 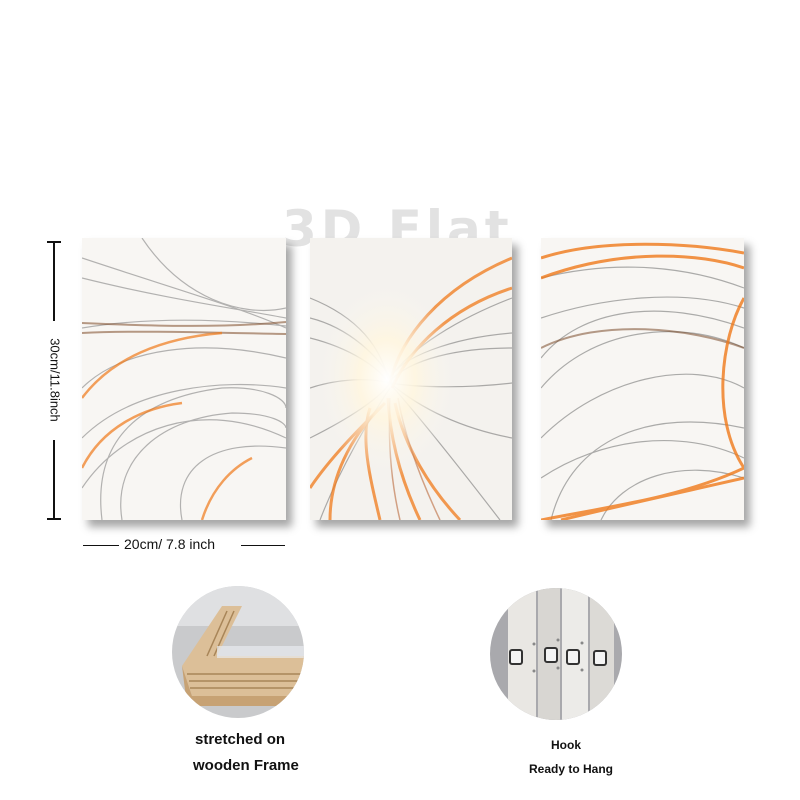 What do you see at coordinates (101, 545) in the screenshot?
I see `width-dimension-line-left` at bounding box center [101, 545].